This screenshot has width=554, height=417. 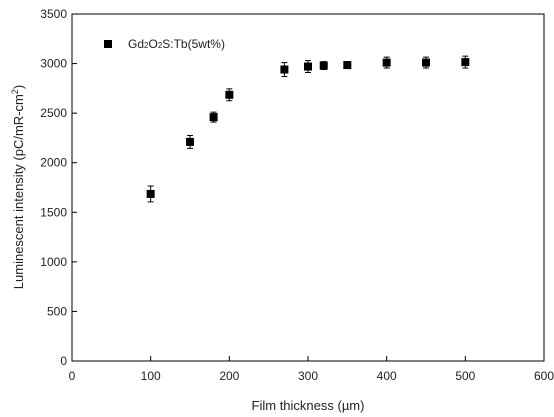 I want to click on y-axis-label-suffix: ), so click(x=18, y=87).